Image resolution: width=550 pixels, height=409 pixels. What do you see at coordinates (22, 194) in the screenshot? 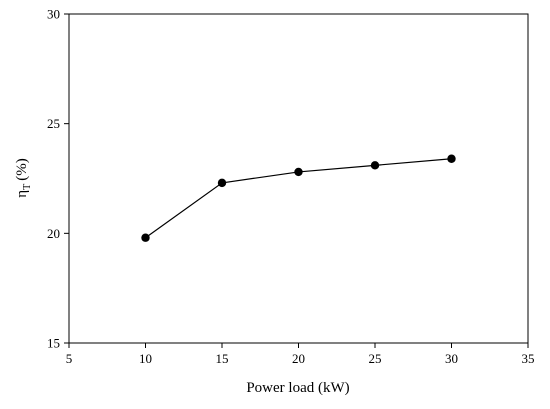
I see `y-axis-title-symbol: η` at bounding box center [22, 194].